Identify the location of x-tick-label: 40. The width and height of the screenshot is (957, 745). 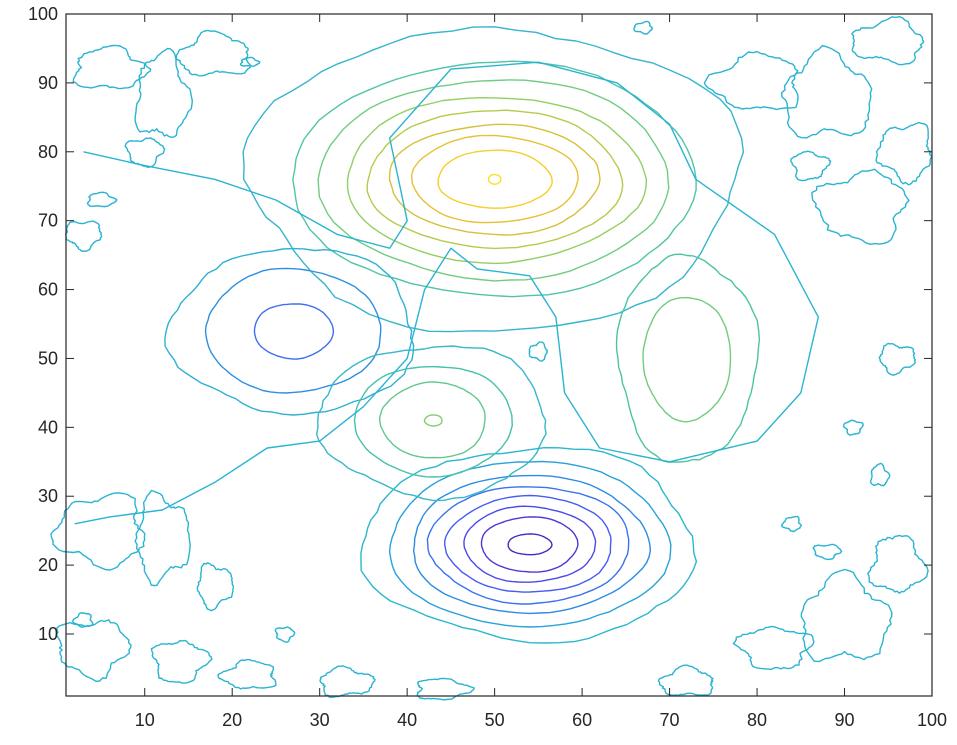
(407, 720).